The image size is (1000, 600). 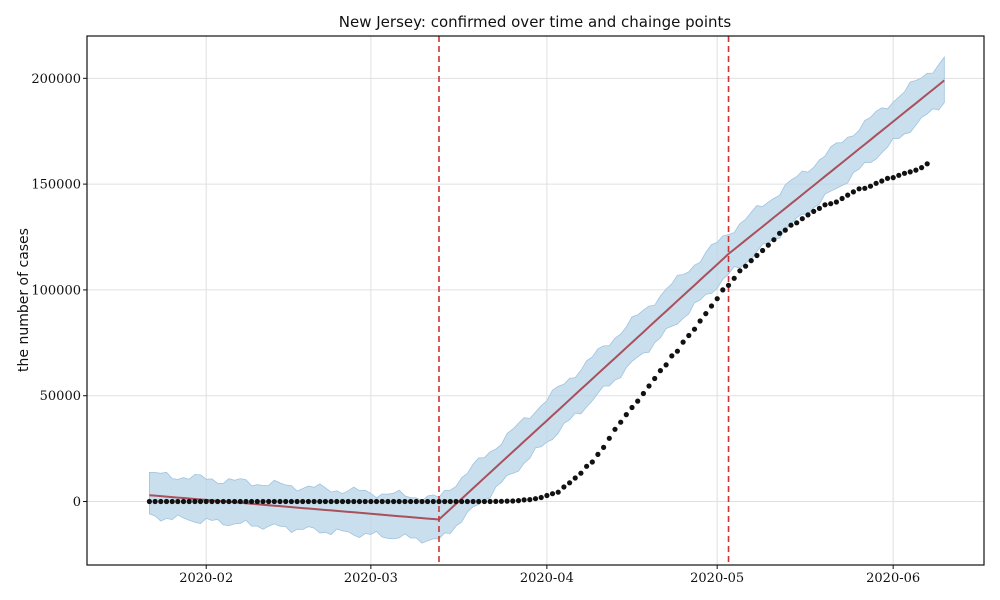 What do you see at coordinates (206, 578) in the screenshot?
I see `x-tick-label: 2020-02` at bounding box center [206, 578].